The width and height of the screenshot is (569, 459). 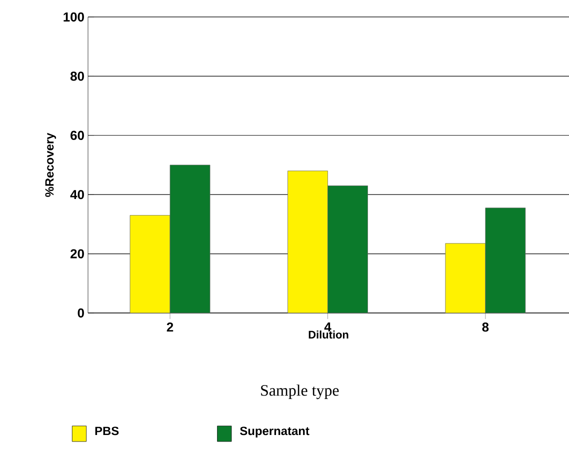 What do you see at coordinates (170, 327) in the screenshot?
I see `x-tick-label: 2` at bounding box center [170, 327].